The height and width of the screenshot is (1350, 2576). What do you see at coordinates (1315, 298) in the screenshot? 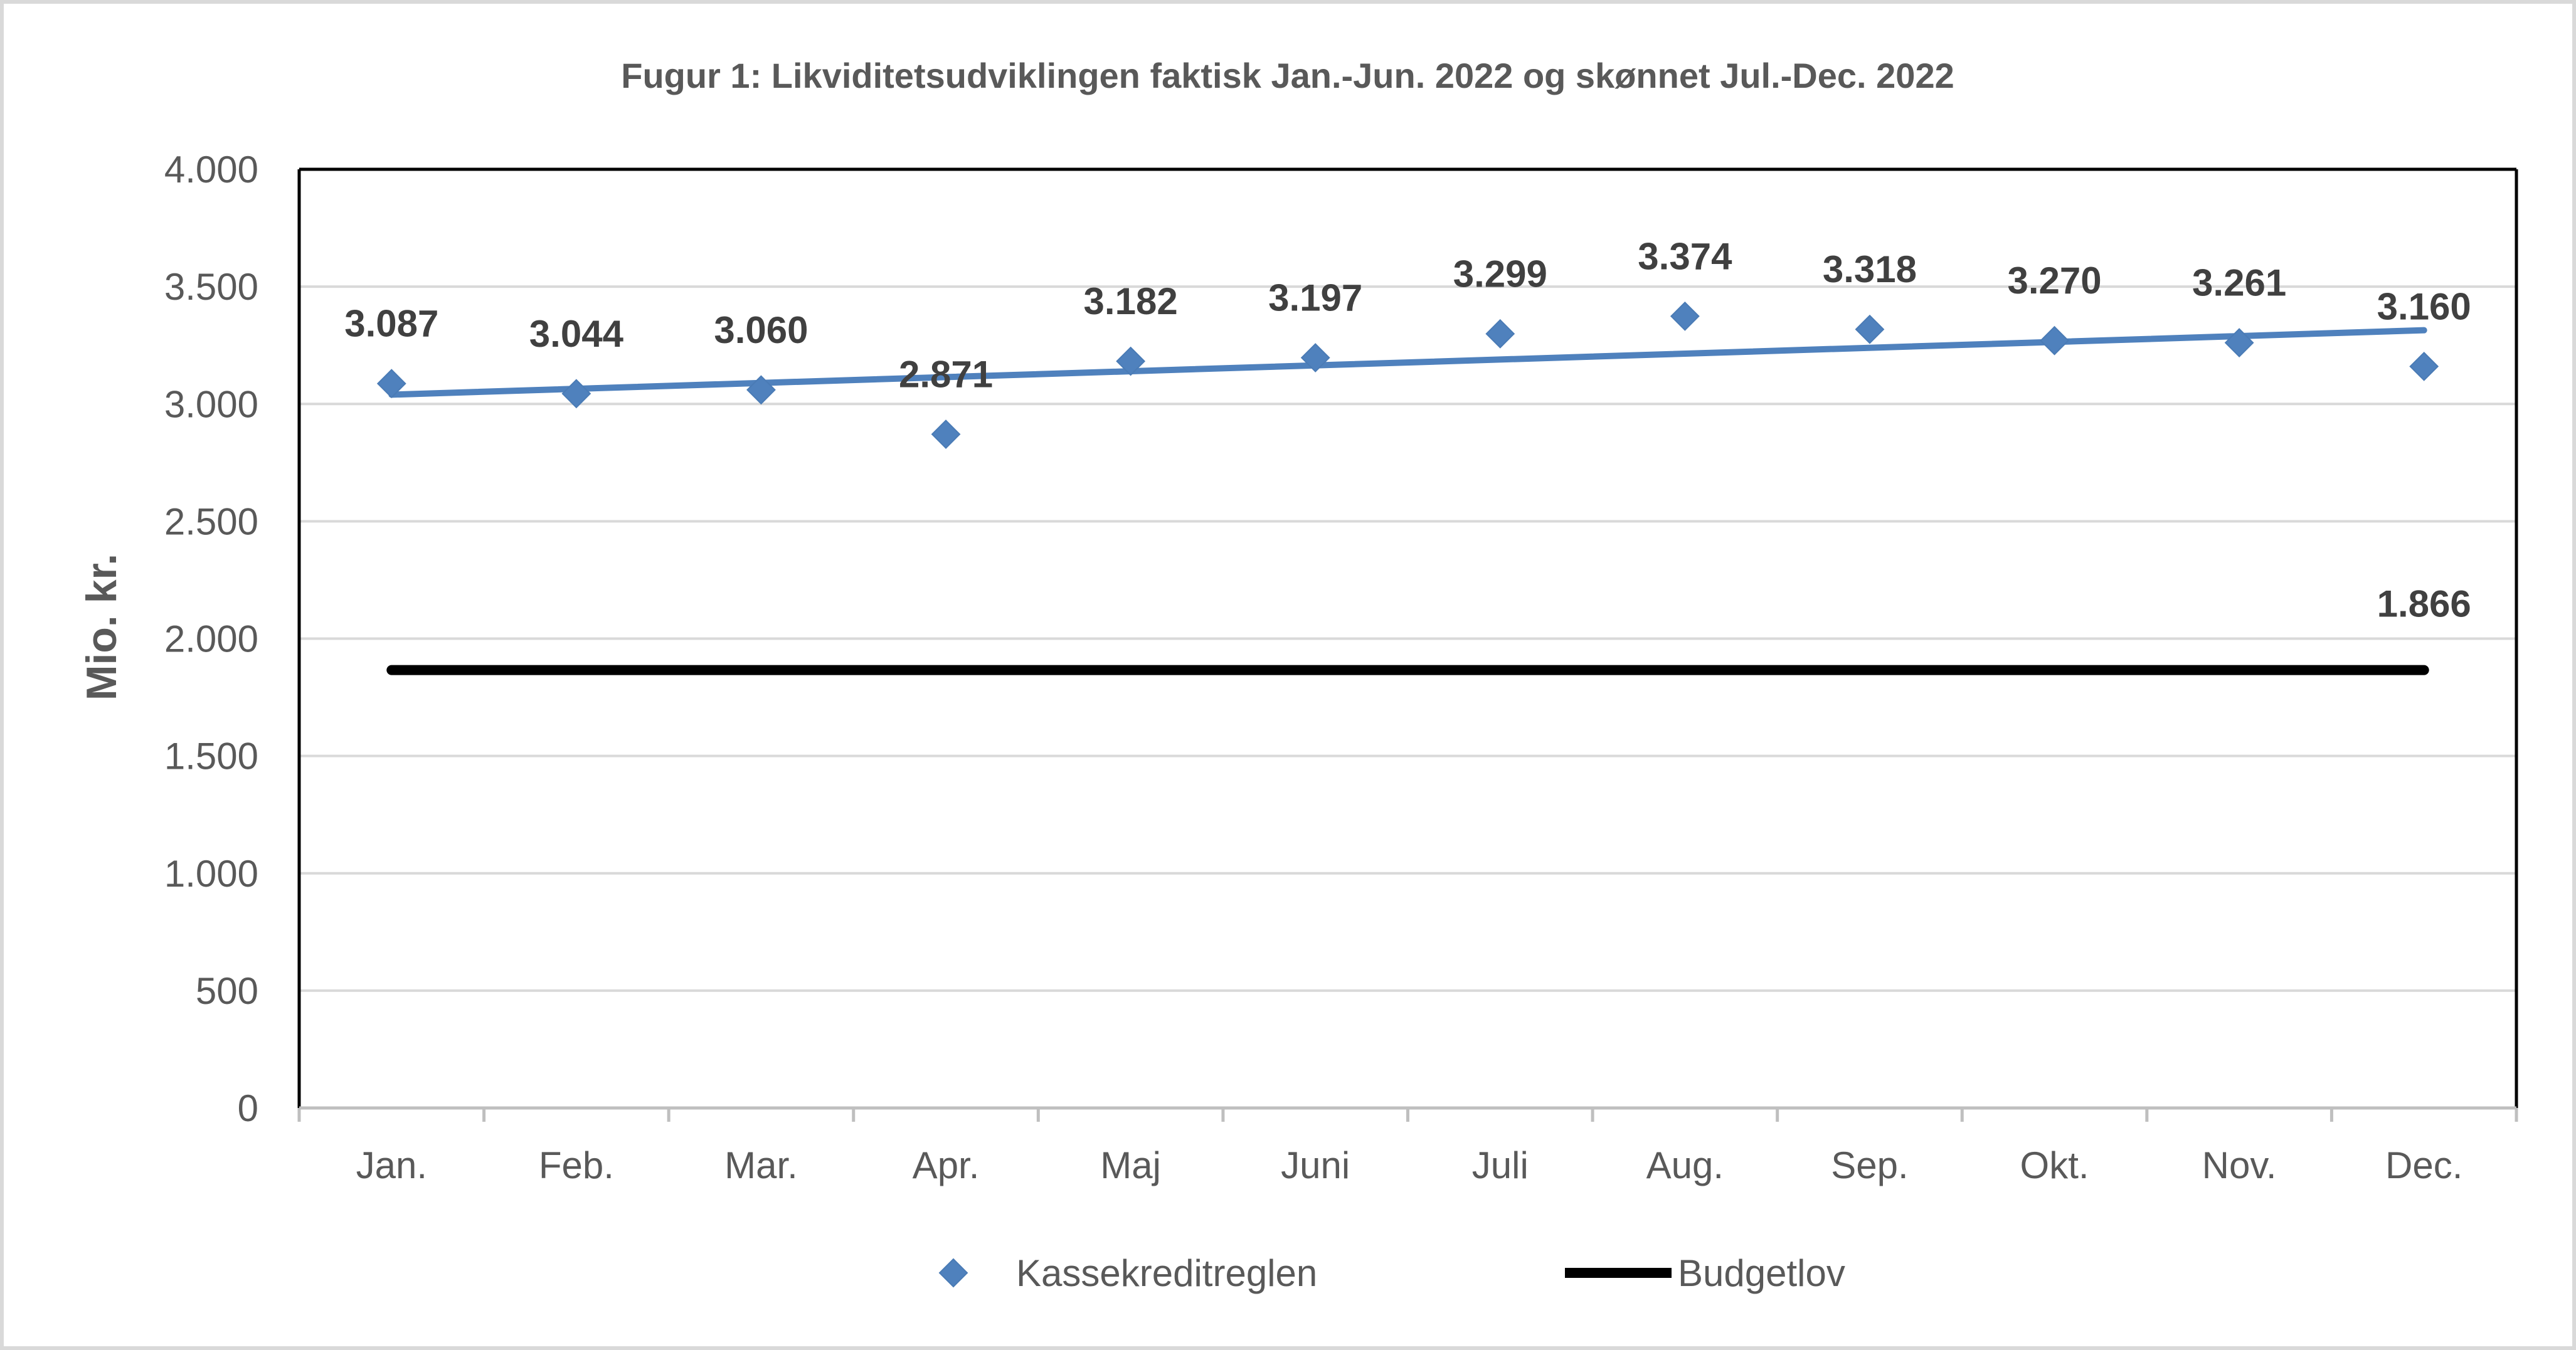
I see `data-label-kassekreditreglen: 3.197` at bounding box center [1315, 298].